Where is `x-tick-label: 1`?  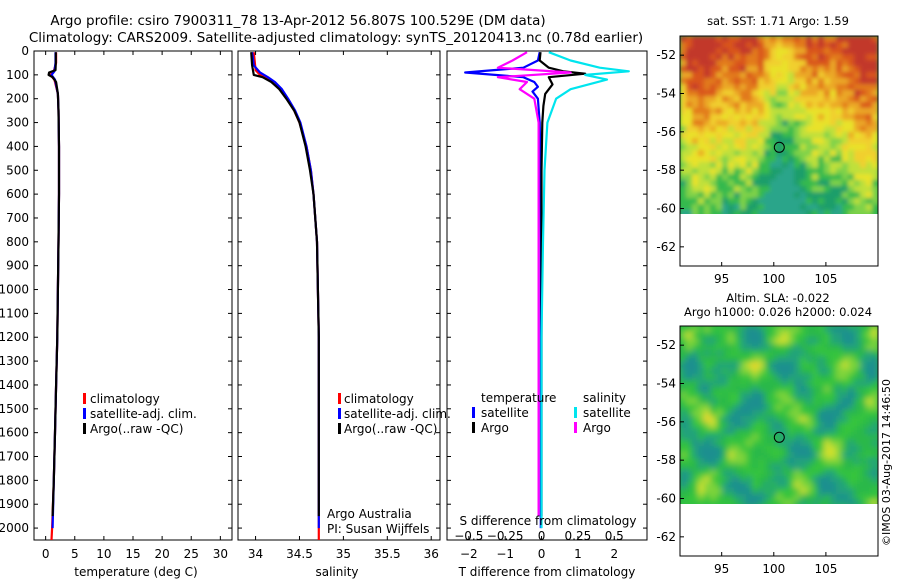 x-tick-label: 1 is located at coordinates (578, 554).